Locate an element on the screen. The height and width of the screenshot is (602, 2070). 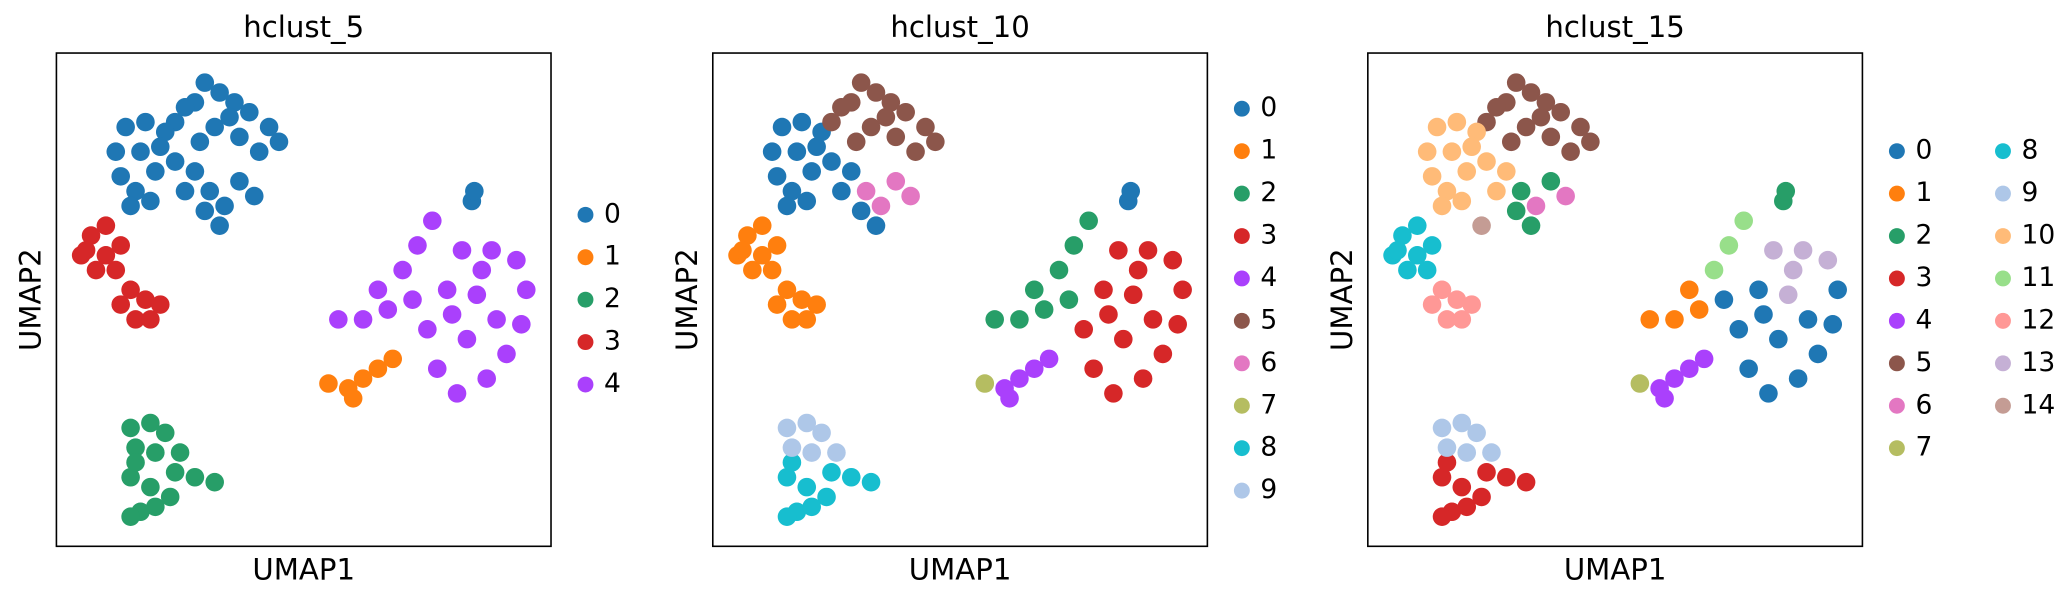
legend-label: 7 is located at coordinates (1923, 447).